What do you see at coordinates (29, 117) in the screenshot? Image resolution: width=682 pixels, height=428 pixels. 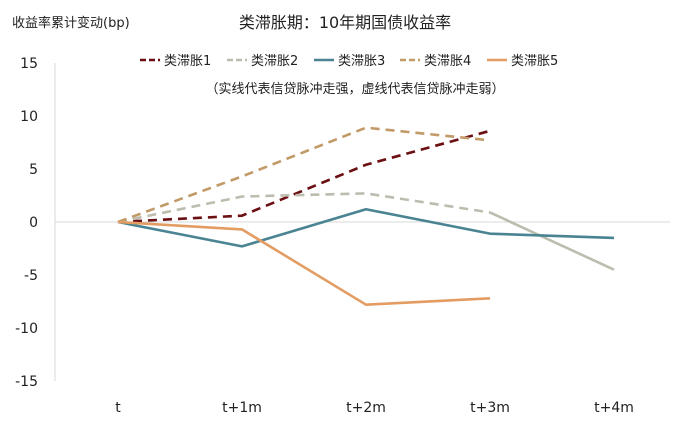 I see `y-tick-label: 10` at bounding box center [29, 117].